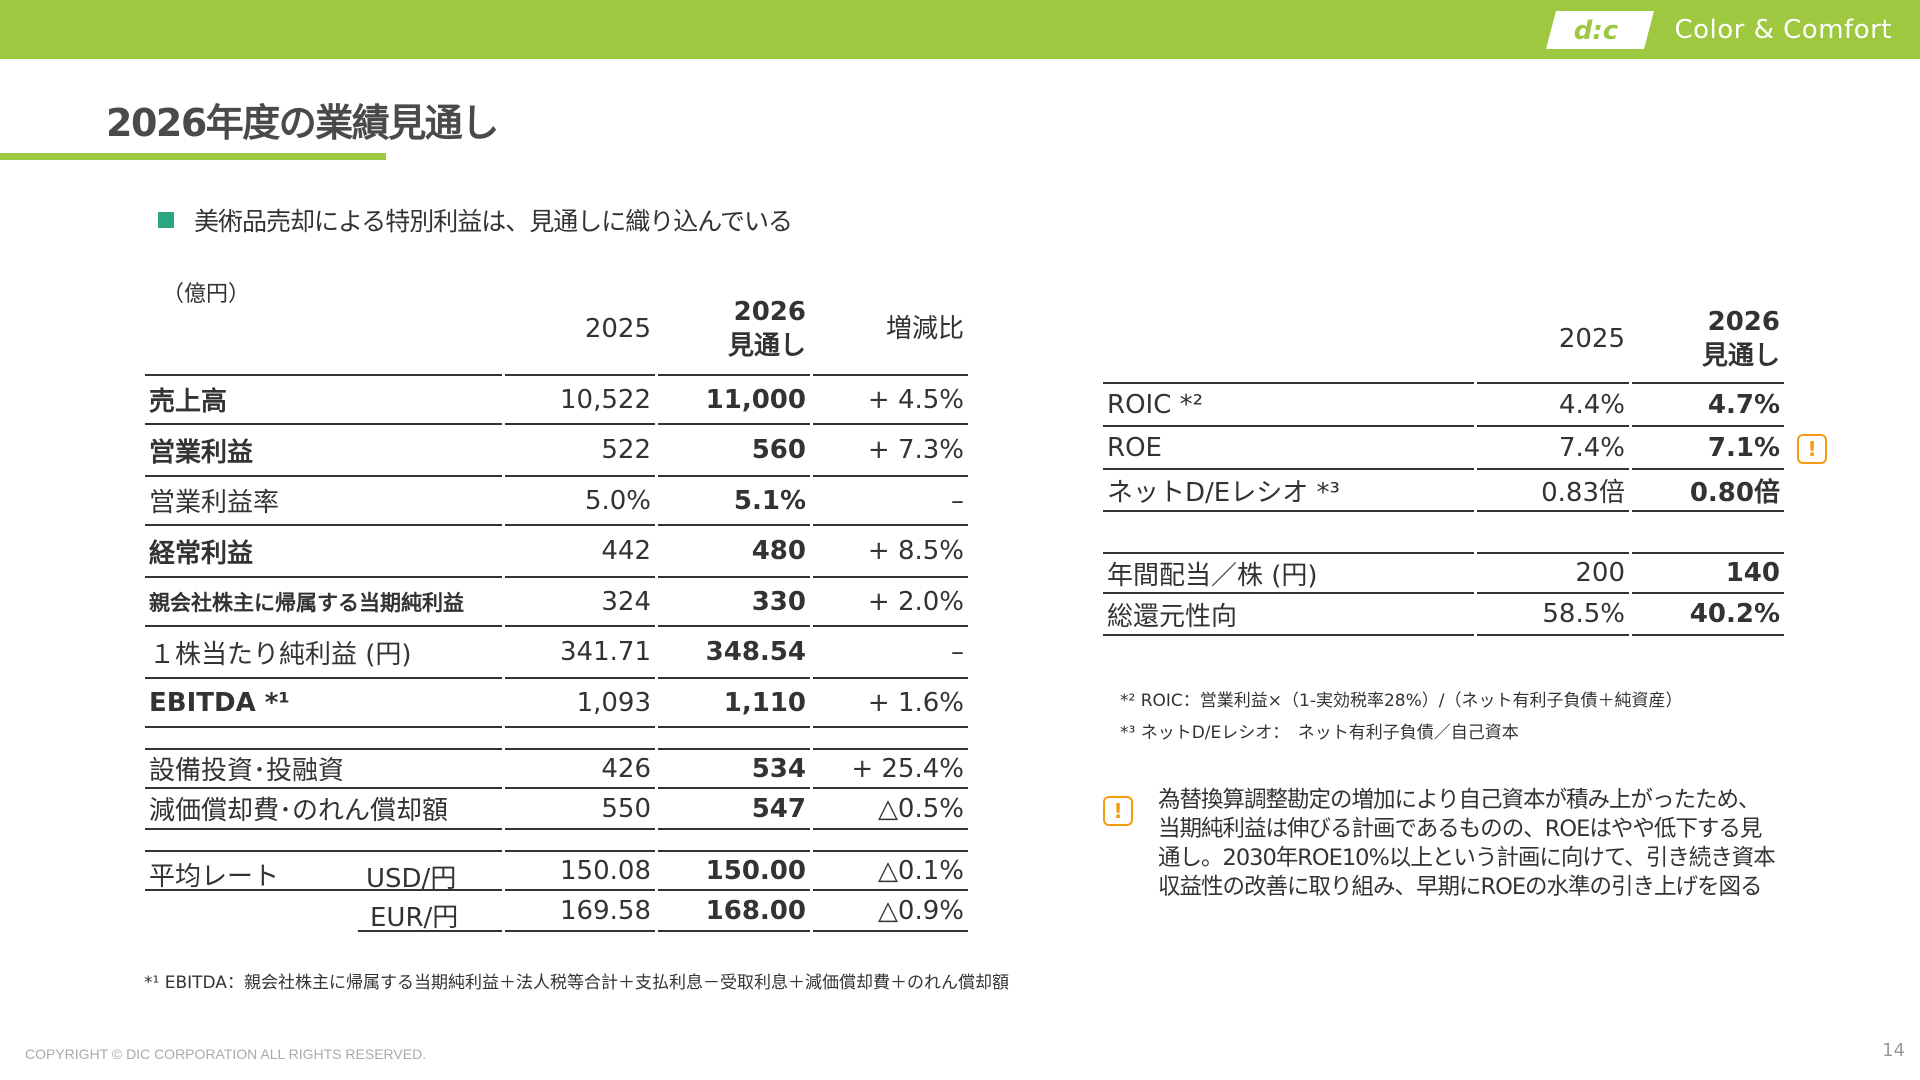 The height and width of the screenshot is (1080, 1920). I want to click on svg-text: d:c, so click(1596, 31).